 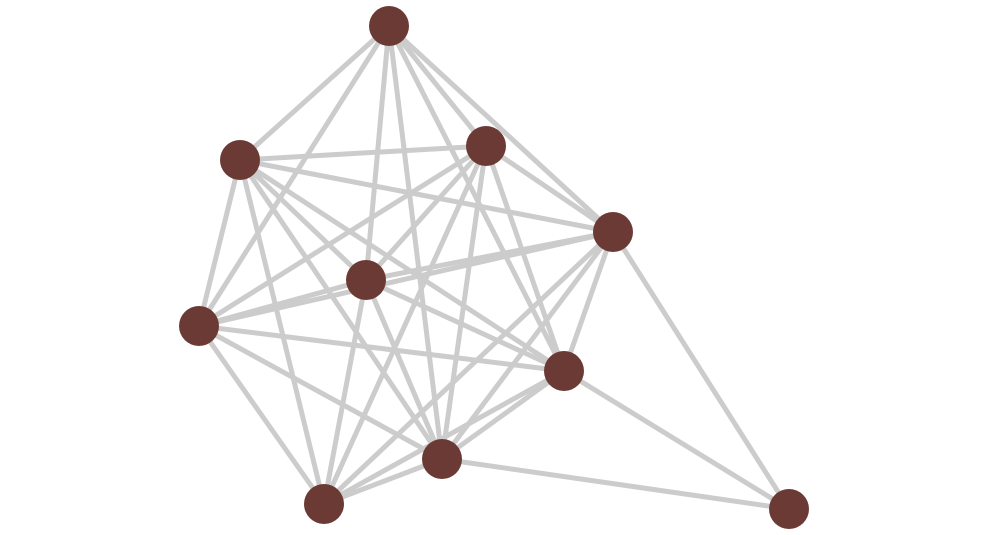 I want to click on edge-C-H, so click(x=464, y=302).